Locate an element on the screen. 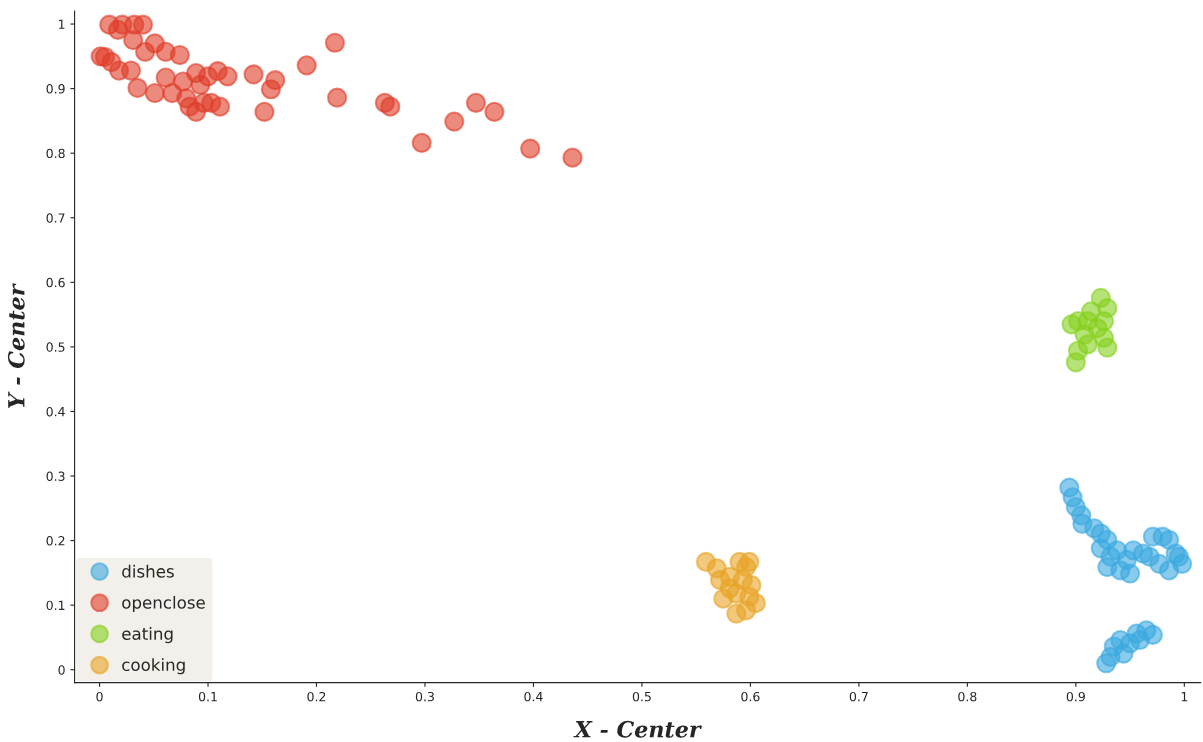  x-tick-label: 0.4 is located at coordinates (533, 696).